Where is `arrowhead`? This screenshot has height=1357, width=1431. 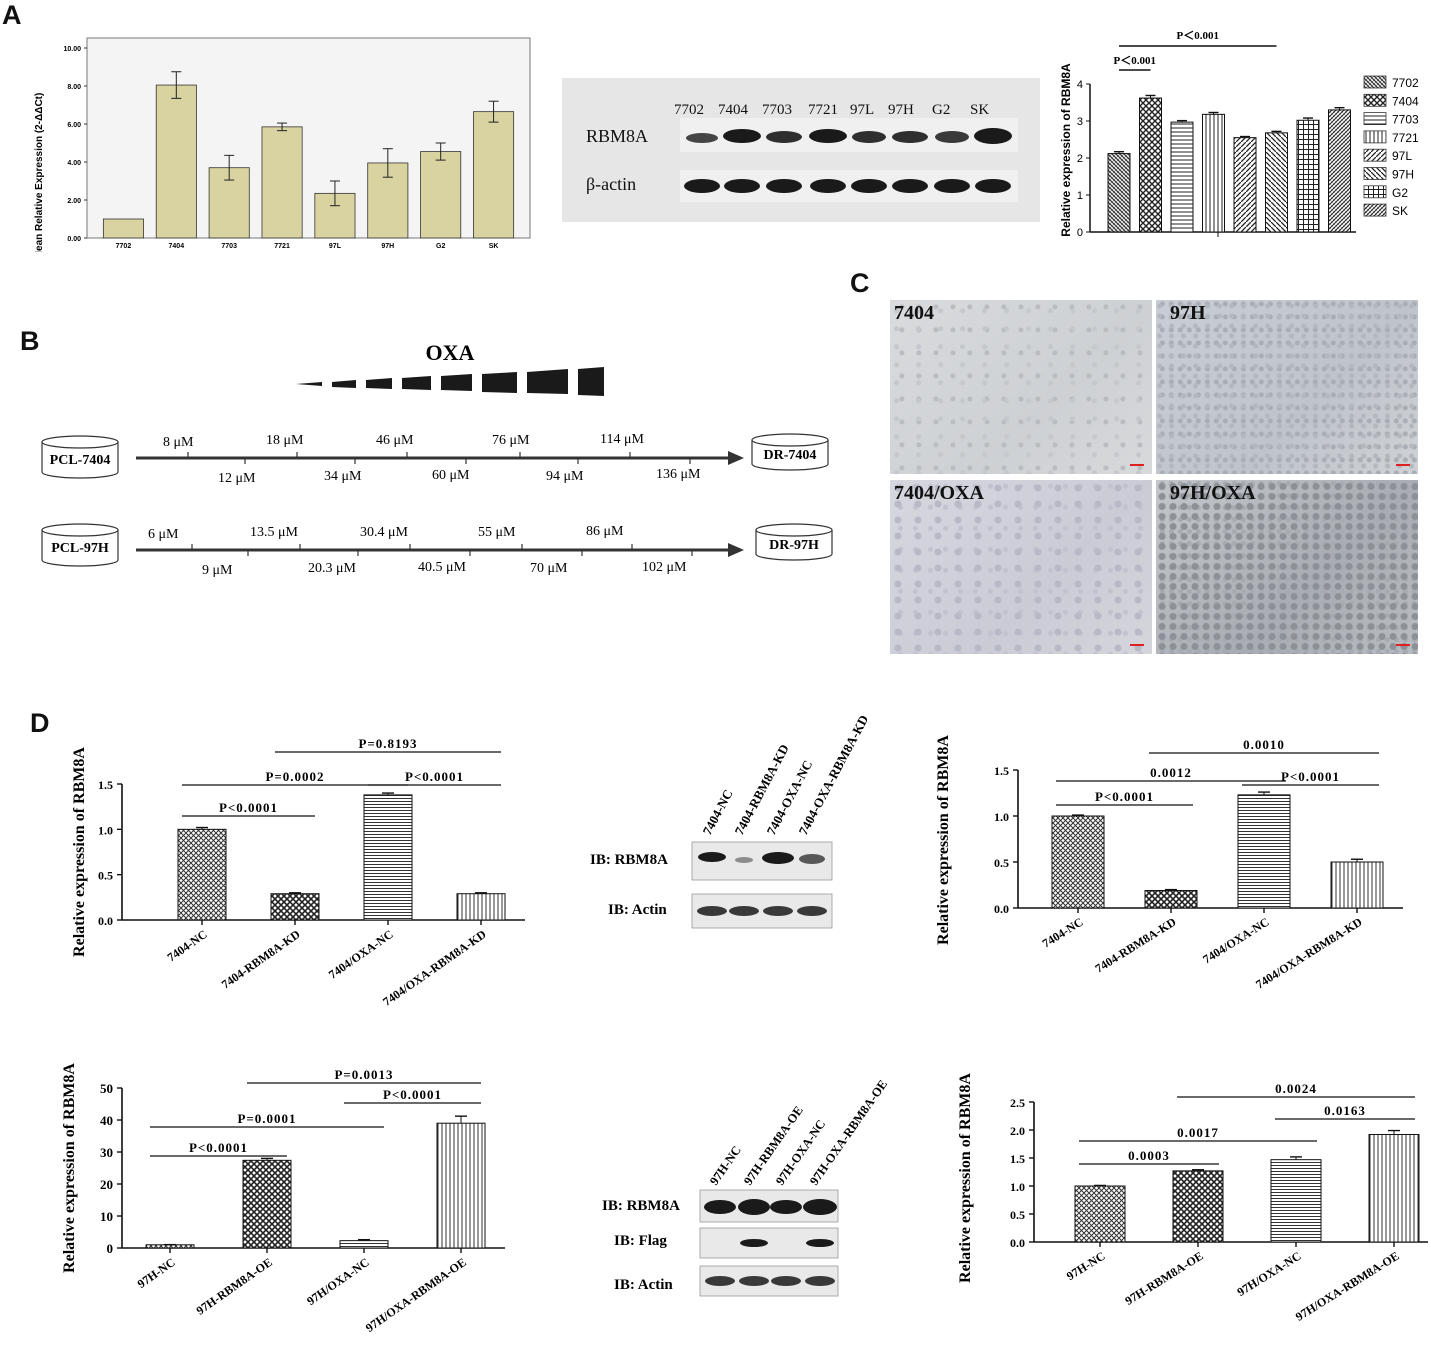
arrowhead is located at coordinates (736, 458).